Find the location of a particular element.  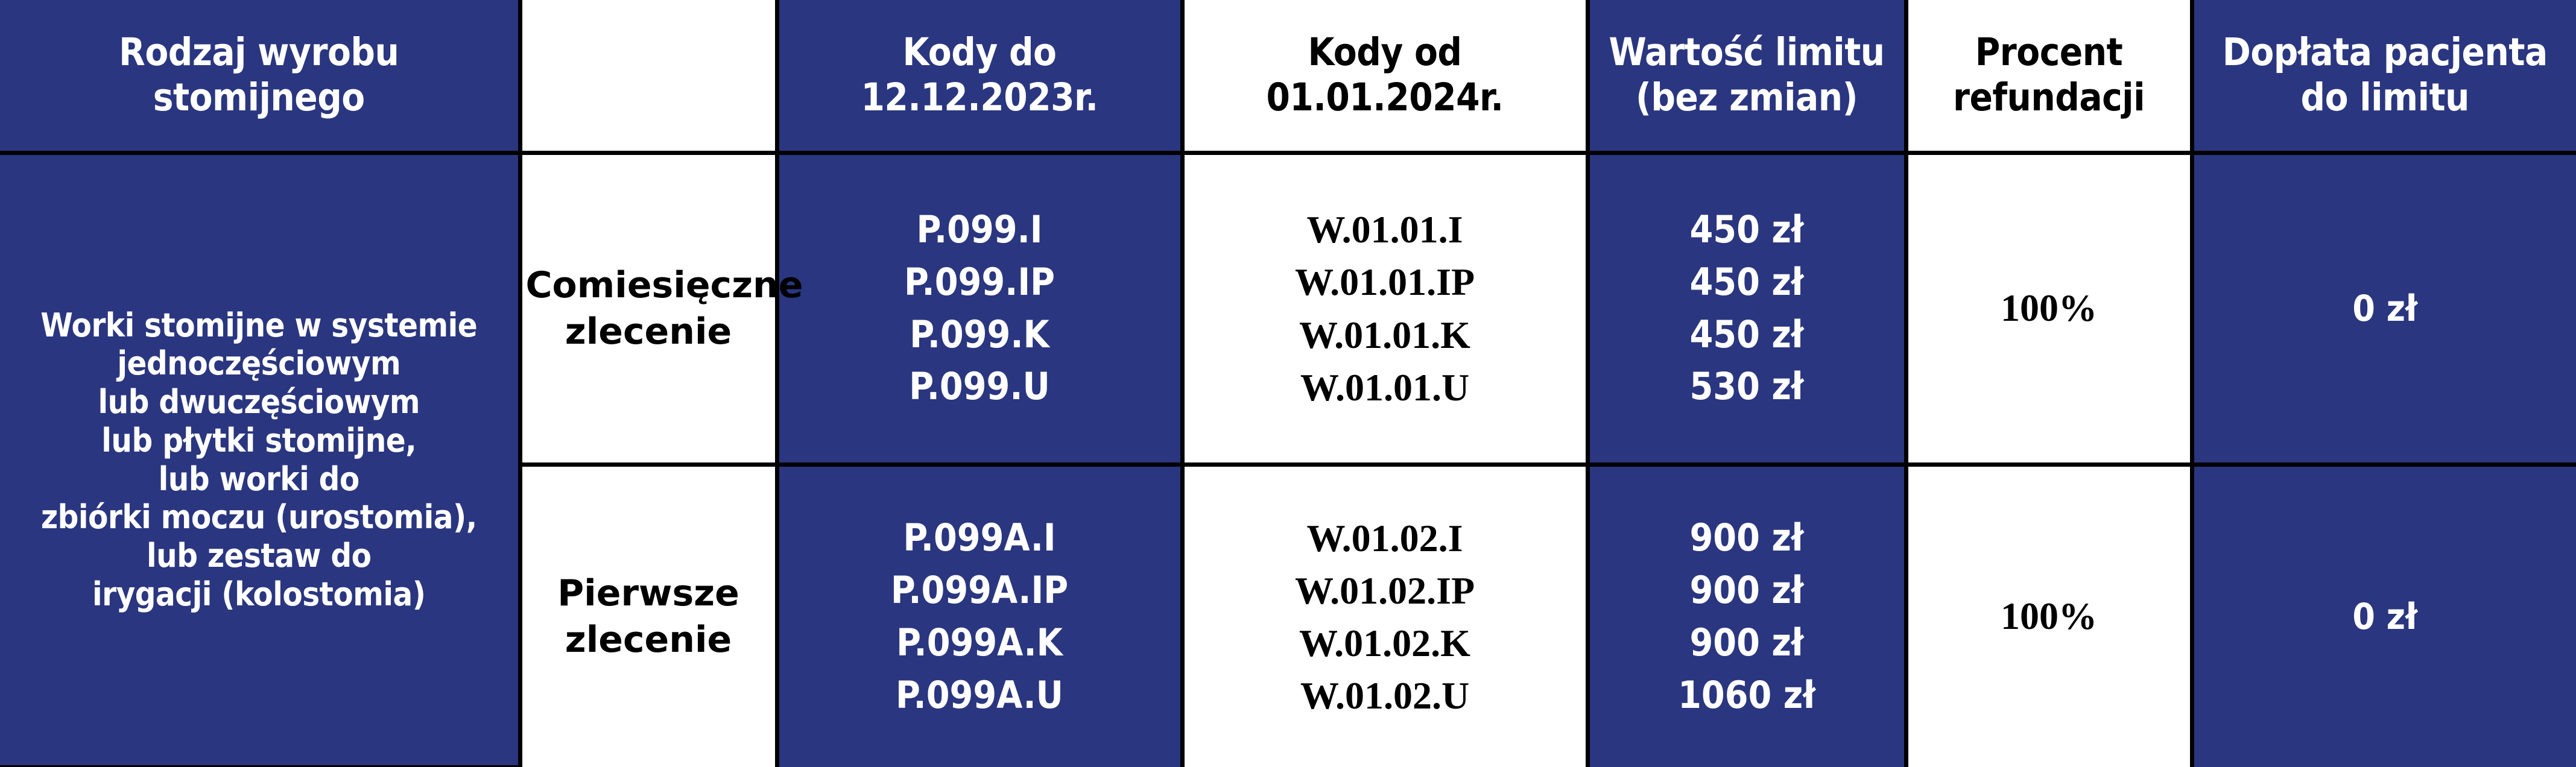

column-header-codes-new: Kody od 01.01.2024r. is located at coordinates (1385, 78).